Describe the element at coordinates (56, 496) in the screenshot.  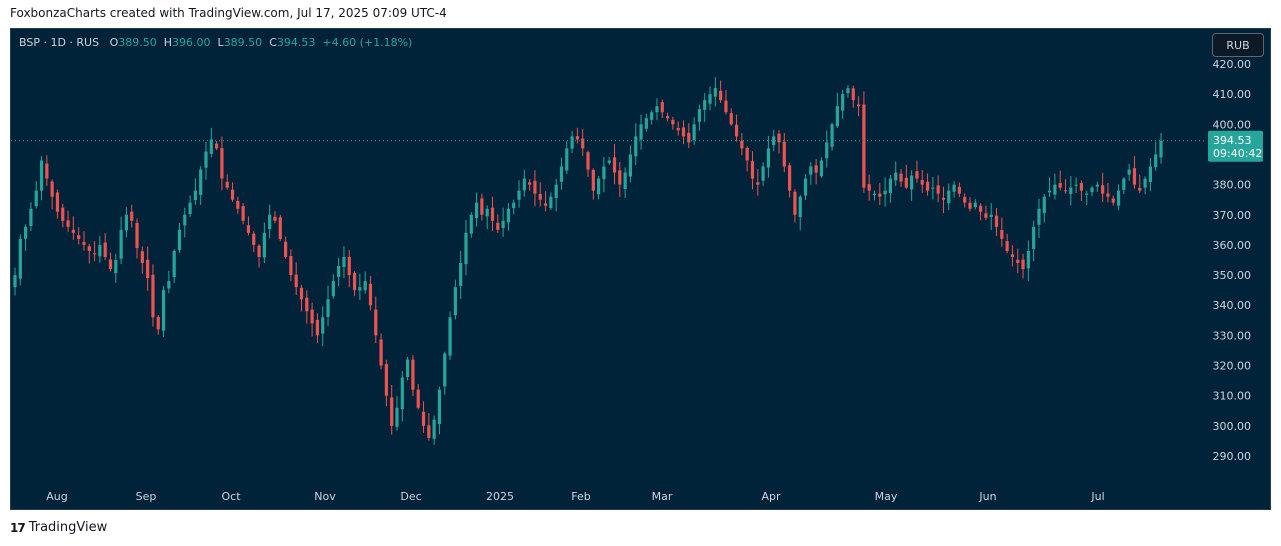
I see `x-tick-label: Aug` at that location.